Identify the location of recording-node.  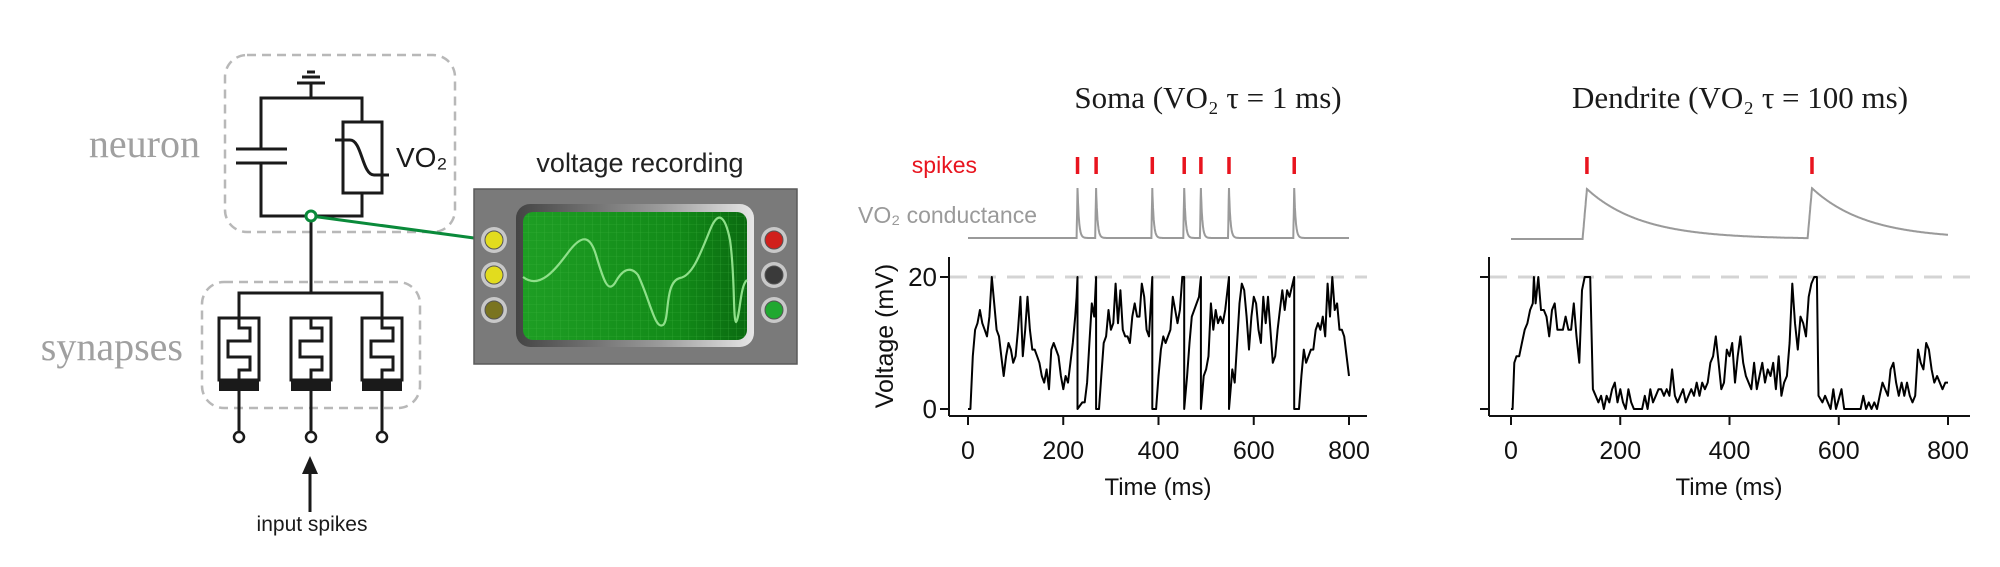
(311, 216).